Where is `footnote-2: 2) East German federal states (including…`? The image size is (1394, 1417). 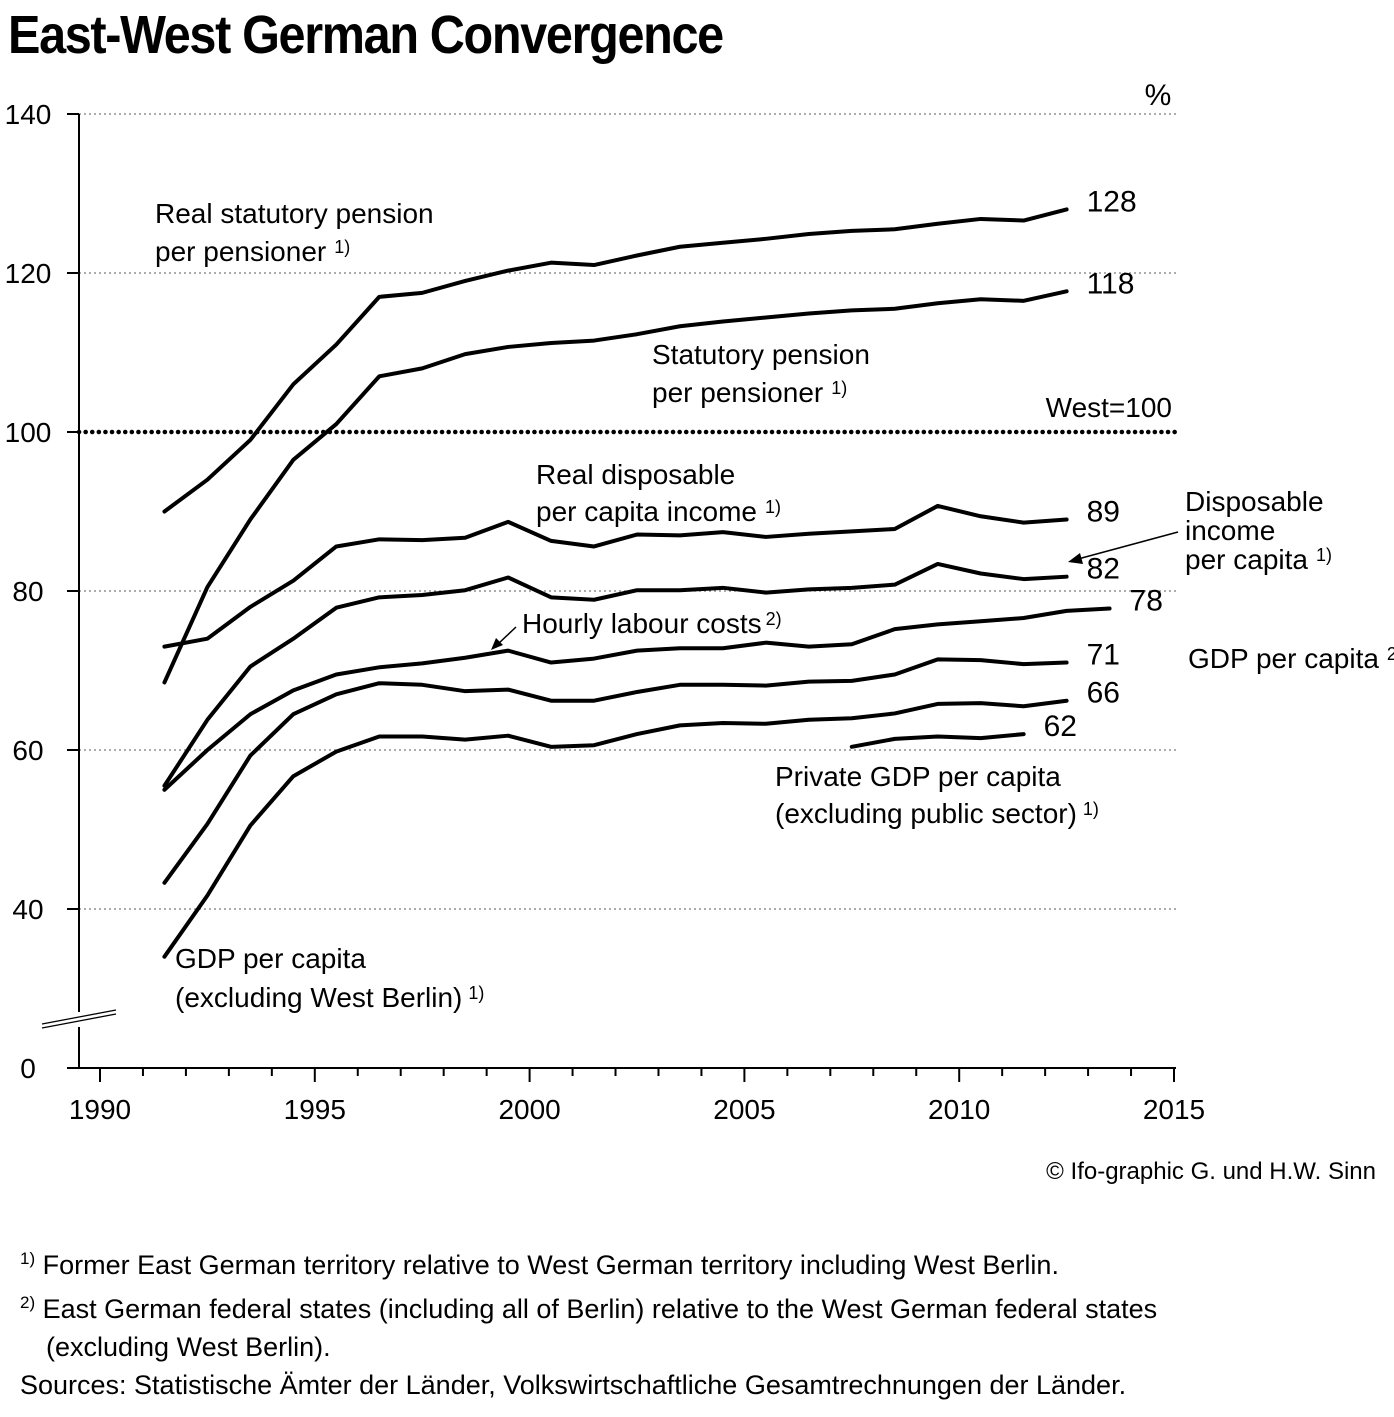
footnote-2: 2) East German federal states (including… is located at coordinates (589, 1308).